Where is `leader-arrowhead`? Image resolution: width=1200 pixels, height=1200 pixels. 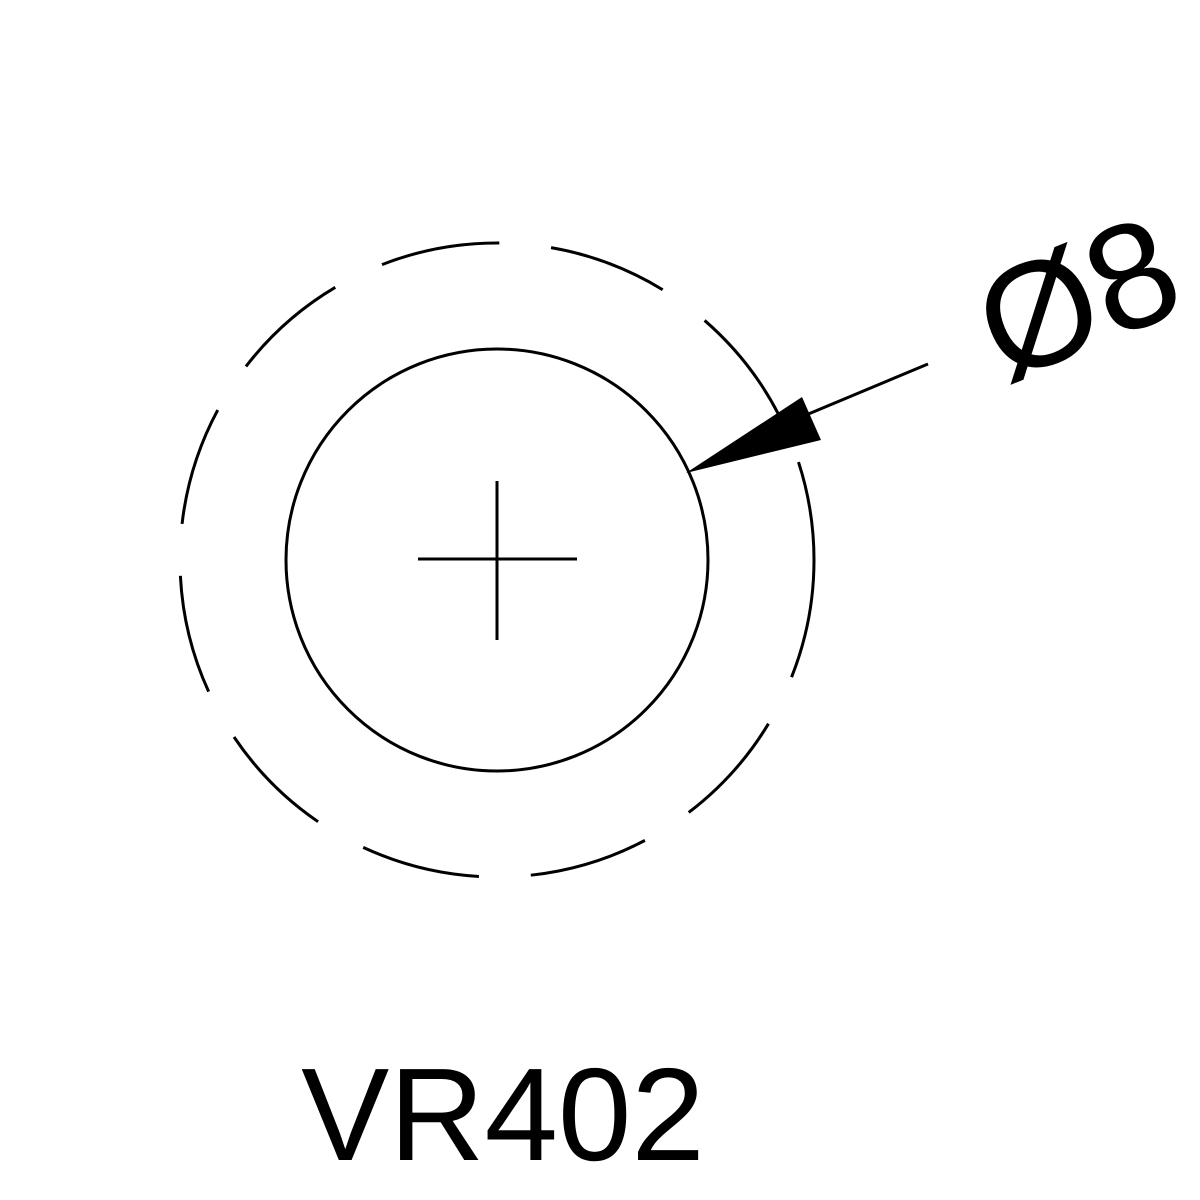 leader-arrowhead is located at coordinates (753, 435).